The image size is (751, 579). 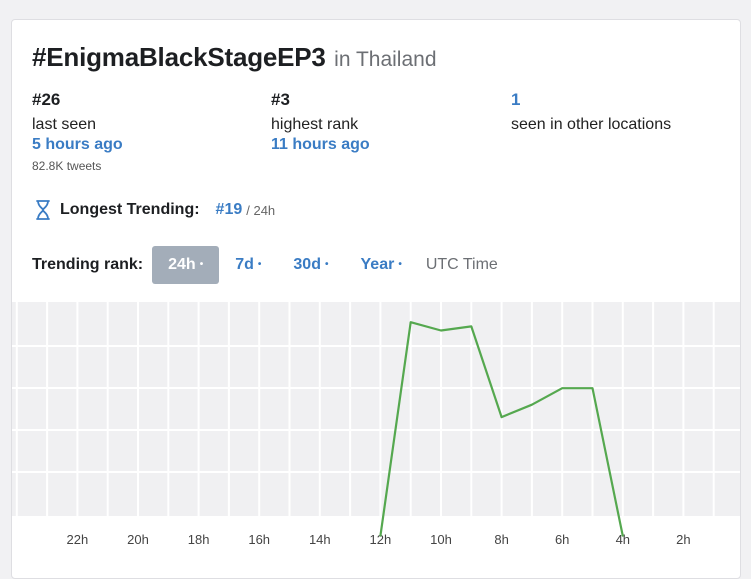 What do you see at coordinates (261, 210) in the screenshot?
I see `longest-trending-window: / 24h` at bounding box center [261, 210].